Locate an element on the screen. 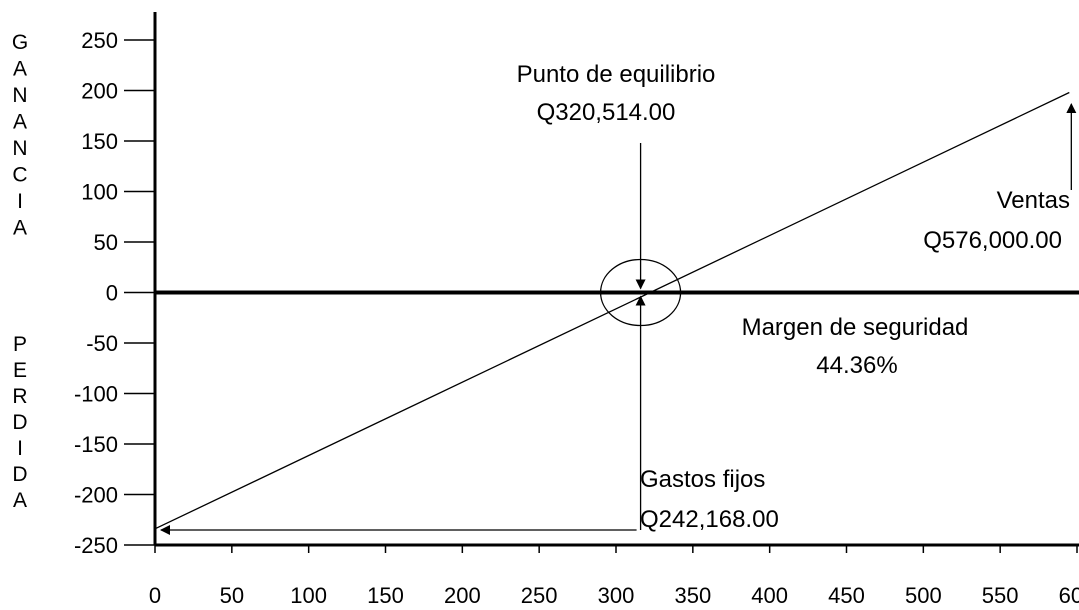  y-tick-label: 200 is located at coordinates (99, 91).